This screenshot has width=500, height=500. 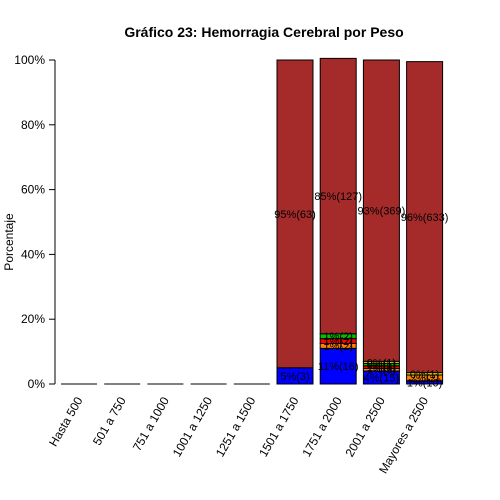 I want to click on y-tick-label: 20%, so click(x=33, y=319).